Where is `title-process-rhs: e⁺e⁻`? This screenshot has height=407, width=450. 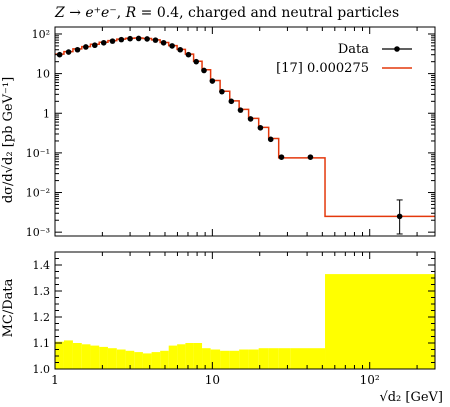
title-process-rhs: e⁺e⁻ is located at coordinates (101, 13).